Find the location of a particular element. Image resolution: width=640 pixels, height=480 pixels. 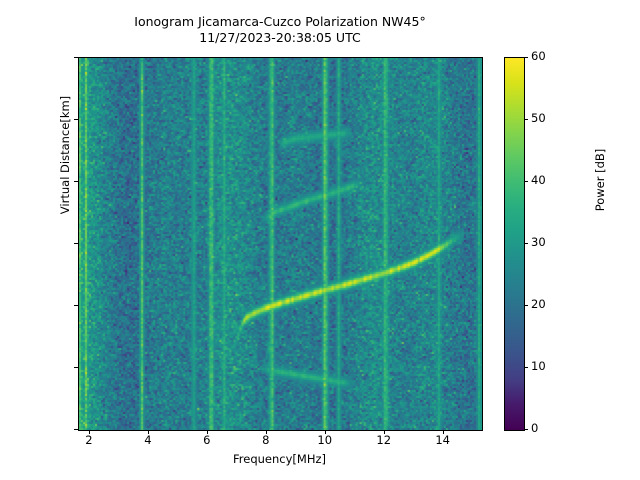

power-colorbar is located at coordinates (514, 244).